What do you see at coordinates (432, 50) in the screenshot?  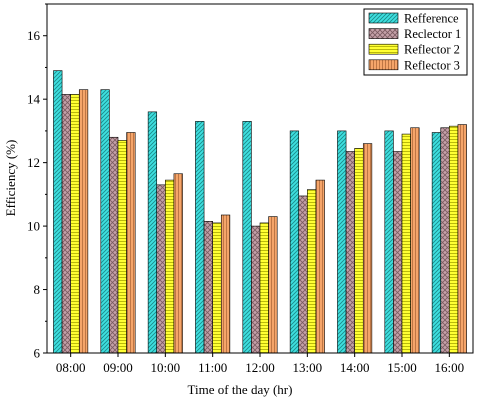 I see `legend-label: Reflector 2` at bounding box center [432, 50].